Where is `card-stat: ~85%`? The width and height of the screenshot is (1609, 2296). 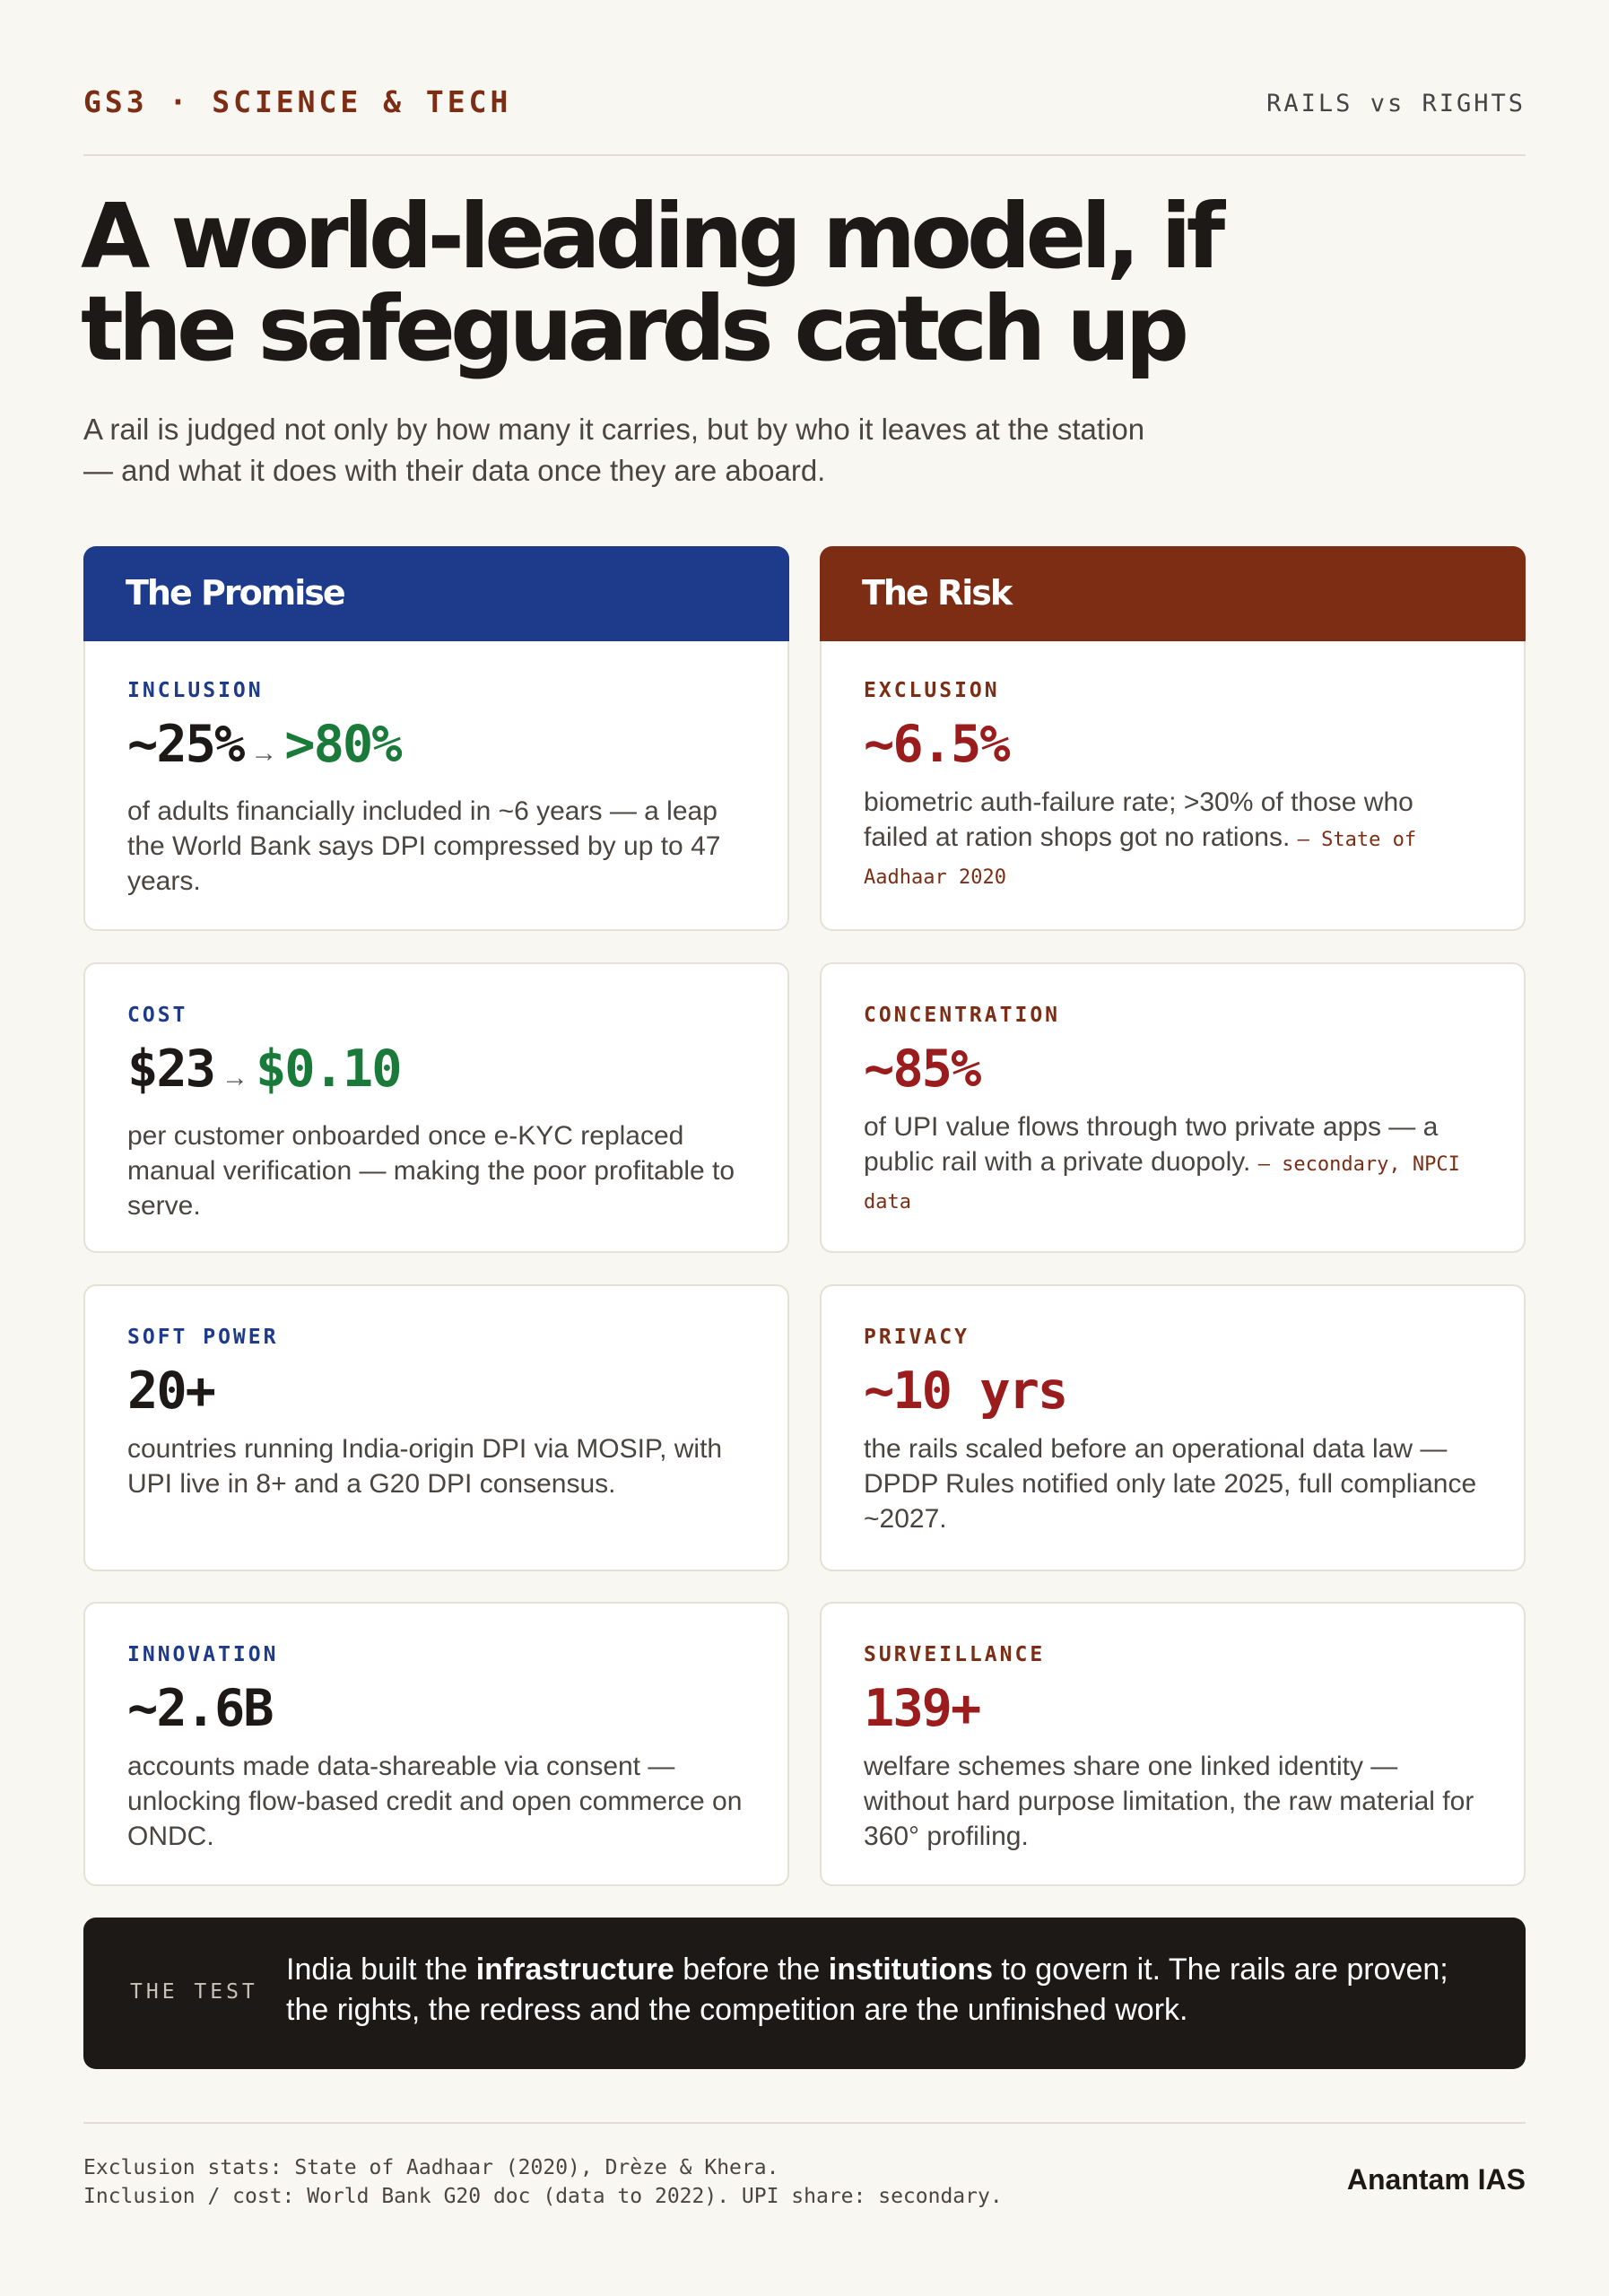 card-stat: ~85% is located at coordinates (1171, 1069).